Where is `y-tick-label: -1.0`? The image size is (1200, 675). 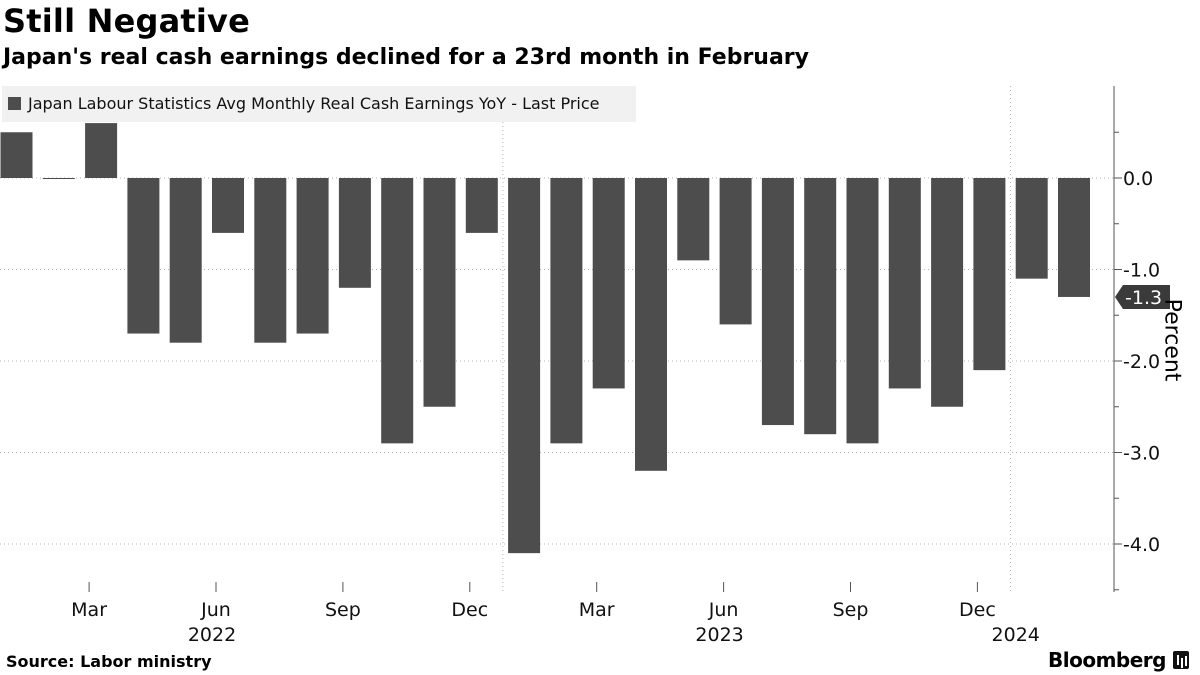 y-tick-label: -1.0 is located at coordinates (1141, 271).